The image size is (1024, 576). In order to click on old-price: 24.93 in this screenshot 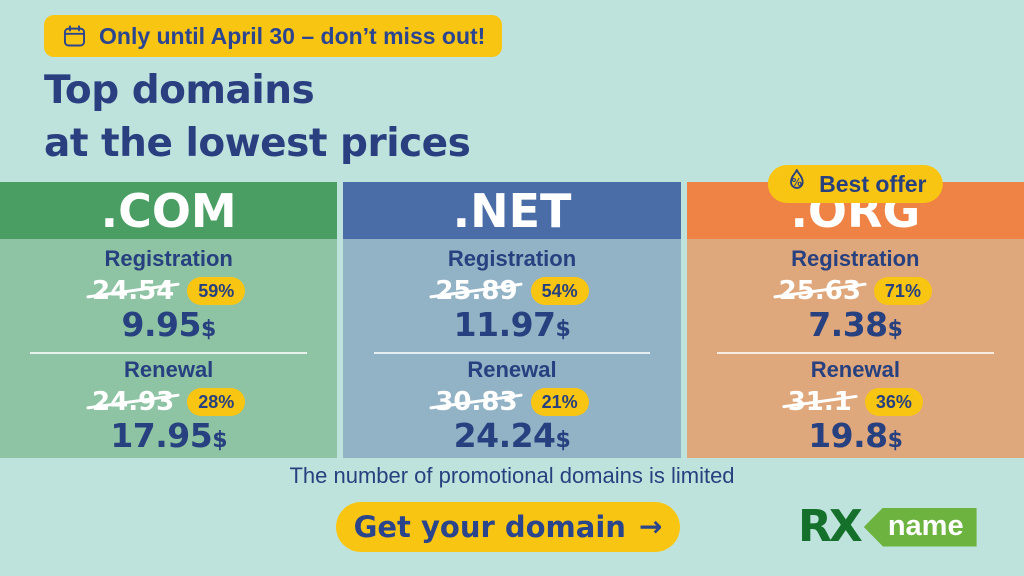, I will do `click(133, 401)`.